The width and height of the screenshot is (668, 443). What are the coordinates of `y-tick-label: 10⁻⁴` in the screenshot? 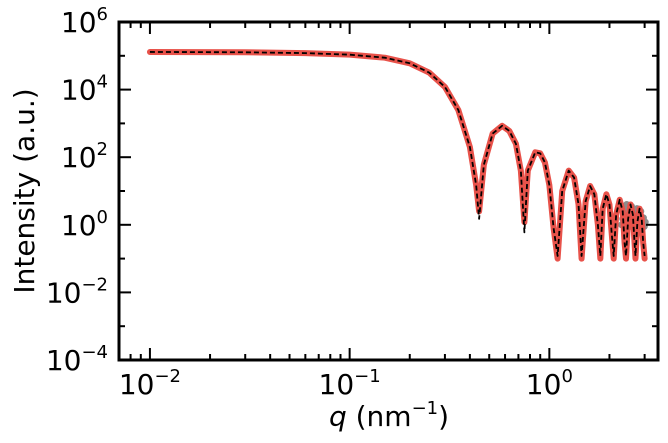 It's located at (77, 359).